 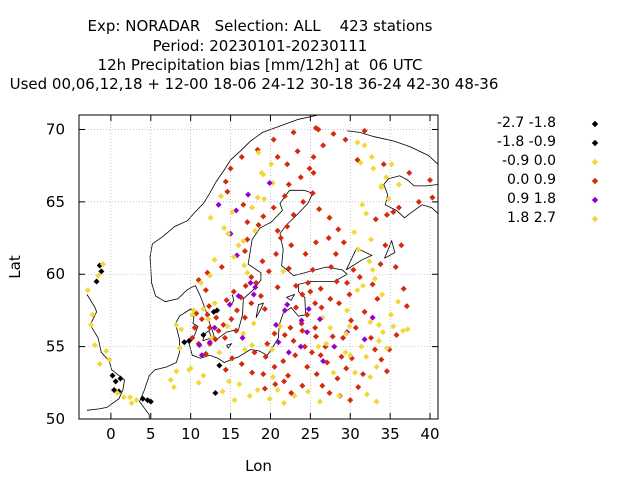 I want to click on legend-entry: 0.0 0.9, so click(x=498, y=181).